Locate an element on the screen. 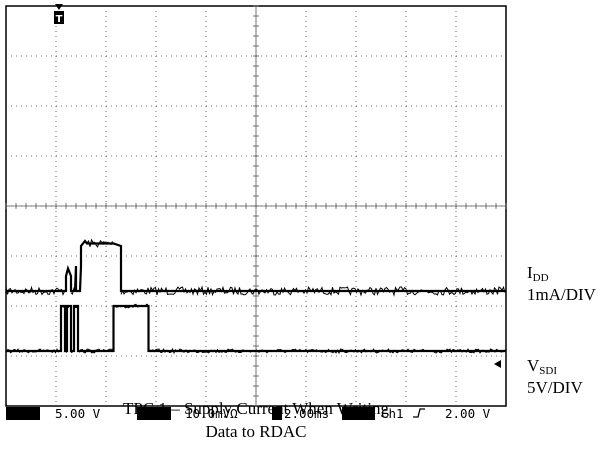 The height and width of the screenshot is (476, 613). status-bar: 5.00 V 10.0mVΩ 2.00ms Ch1 2.00 V is located at coordinates (256, 413).